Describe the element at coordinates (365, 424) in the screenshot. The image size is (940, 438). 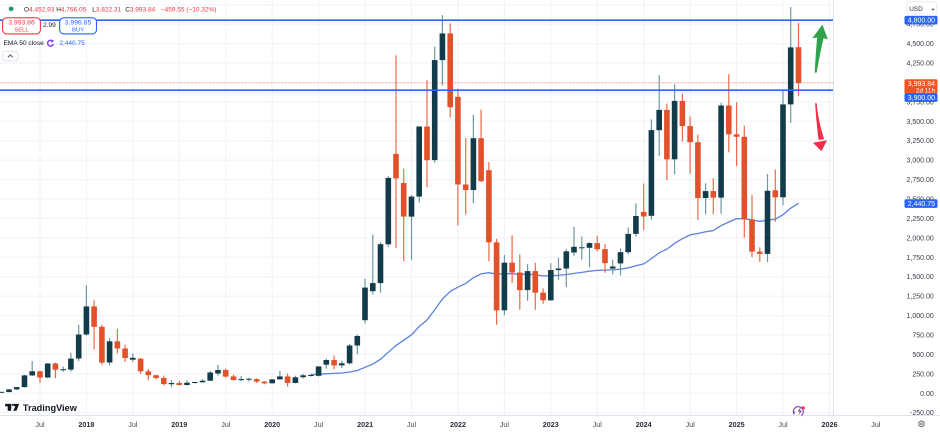
I see `svg-text: 2021` at that location.